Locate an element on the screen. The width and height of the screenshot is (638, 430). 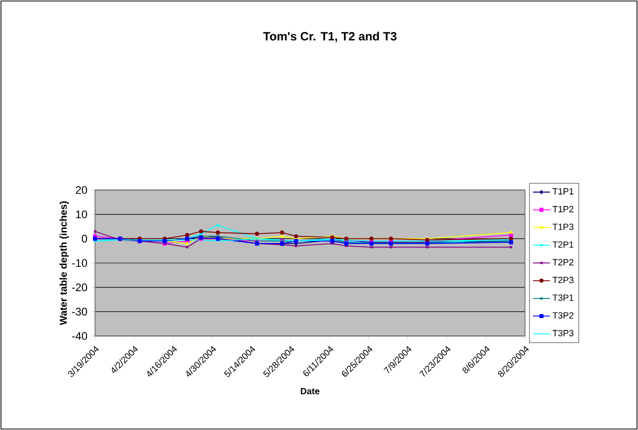
legend-label: T1P1 is located at coordinates (563, 191).